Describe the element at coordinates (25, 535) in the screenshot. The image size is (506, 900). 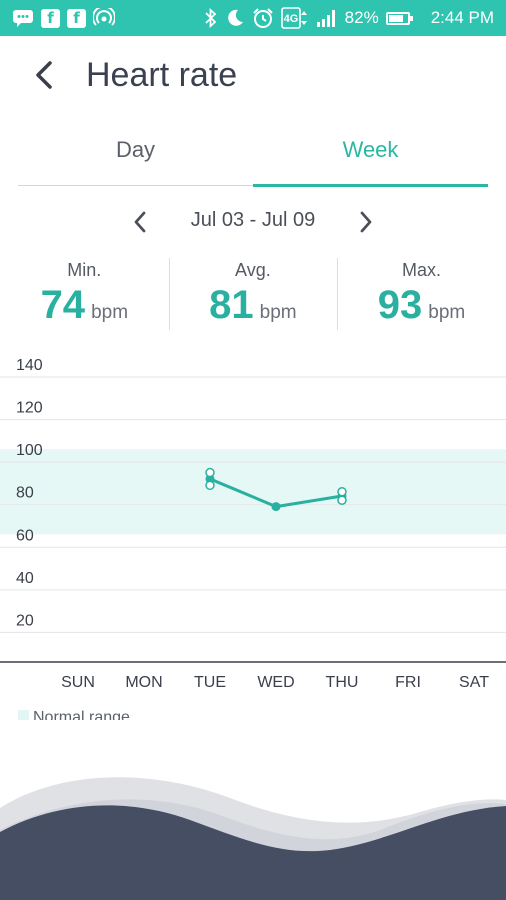
I see `y-tick-label: 60` at that location.